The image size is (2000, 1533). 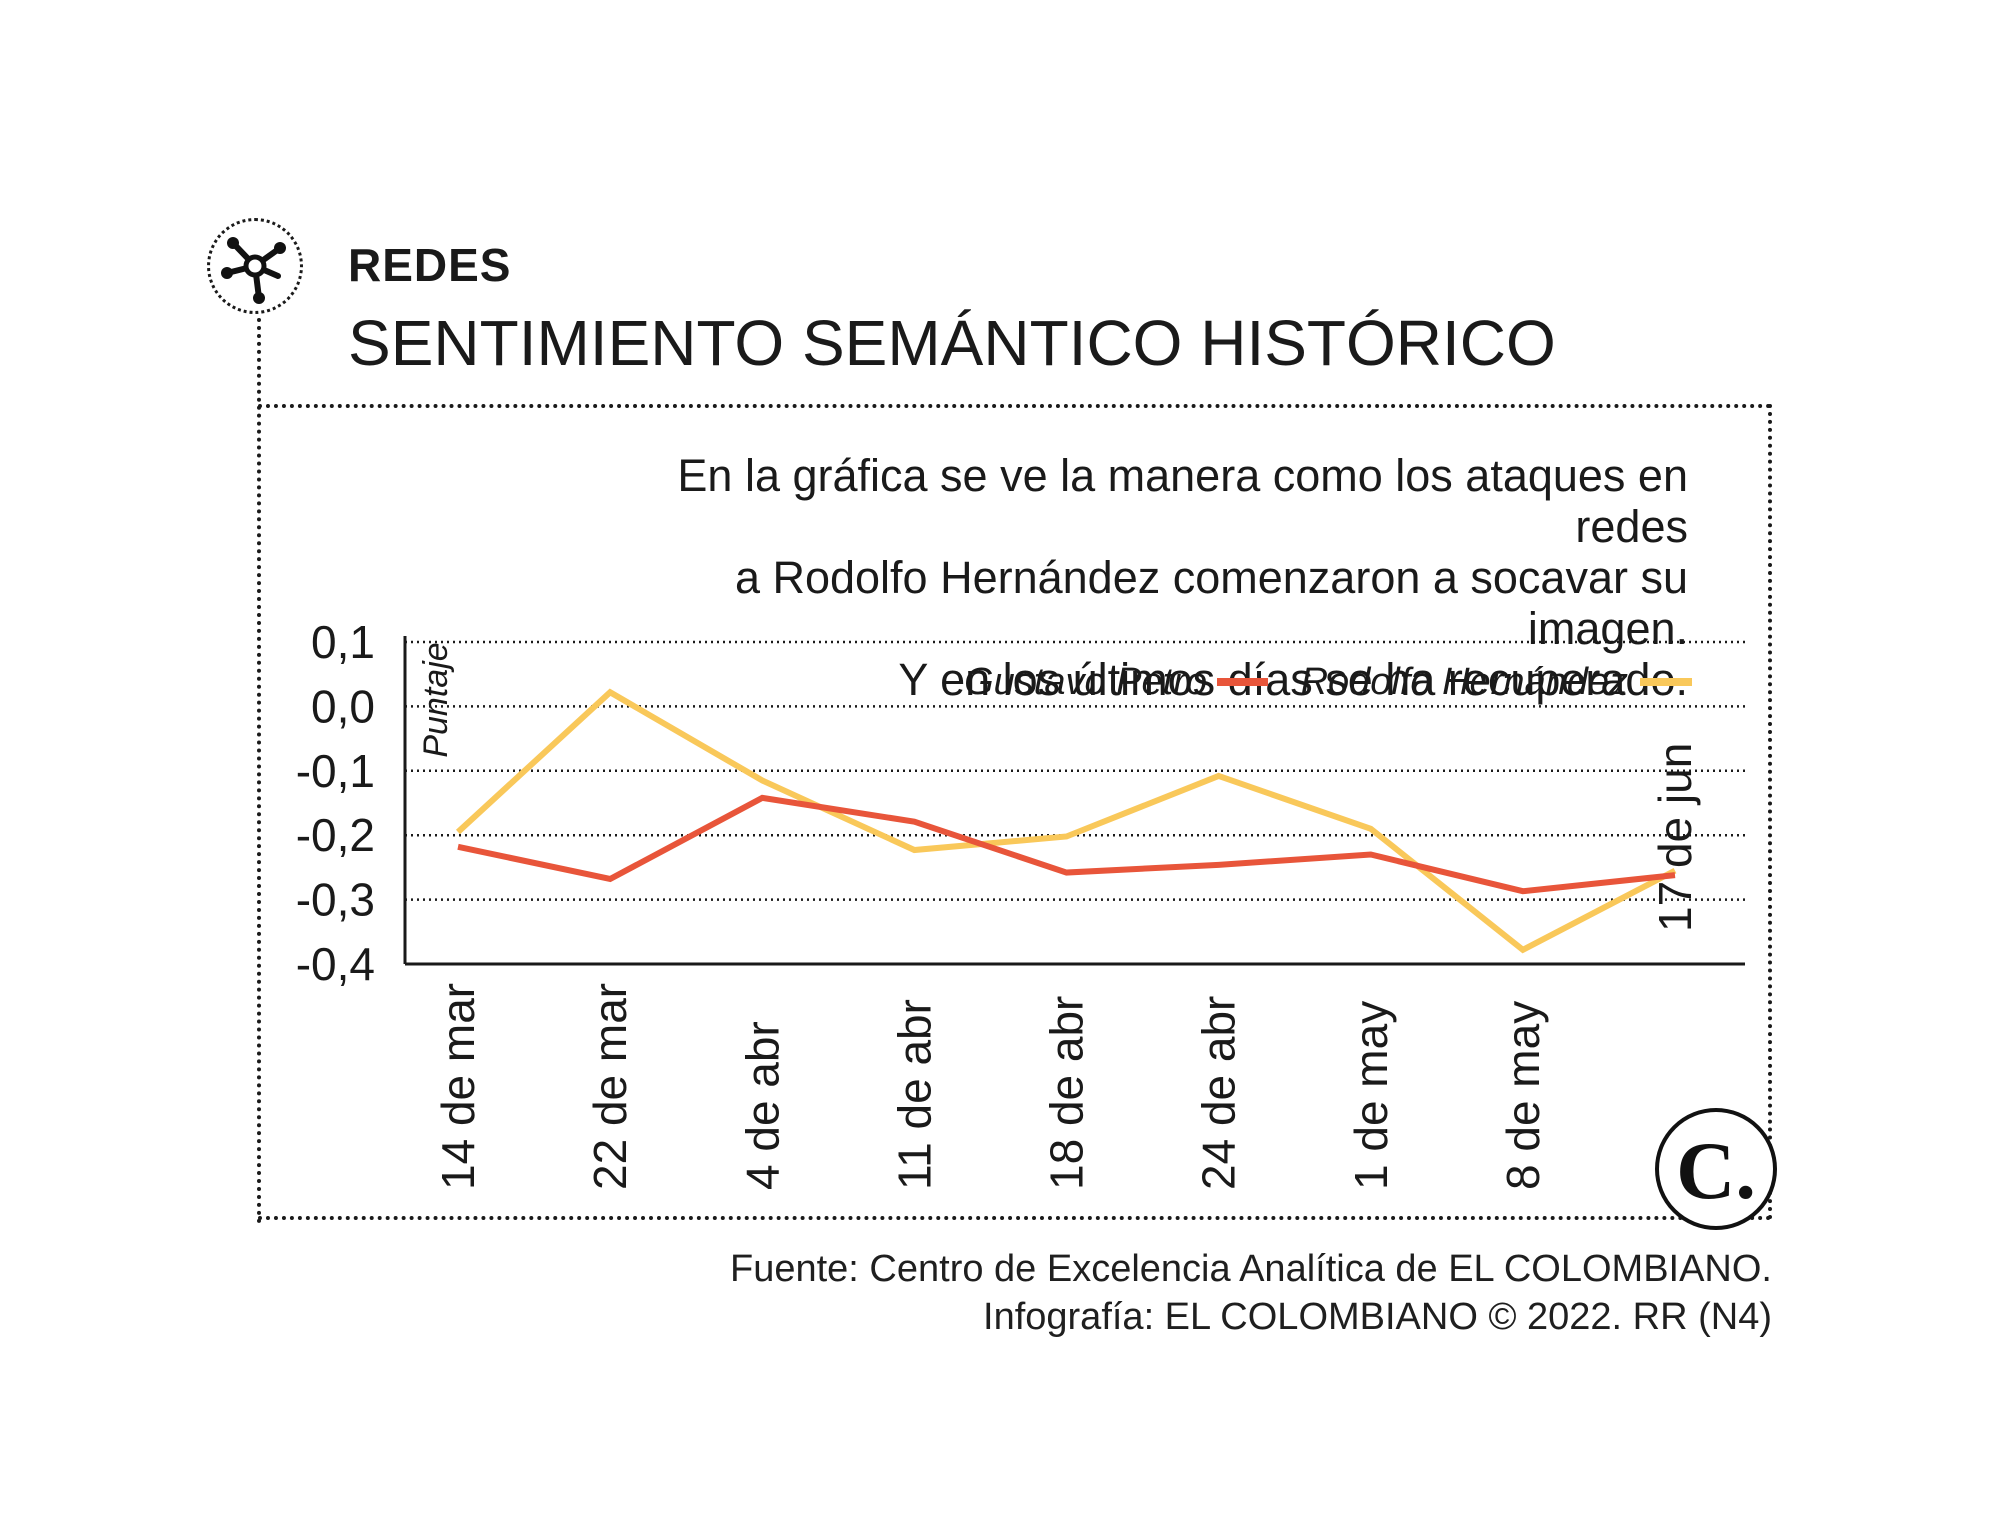 I want to click on x-tick-label: 17 de jun, so click(x=1675, y=837).